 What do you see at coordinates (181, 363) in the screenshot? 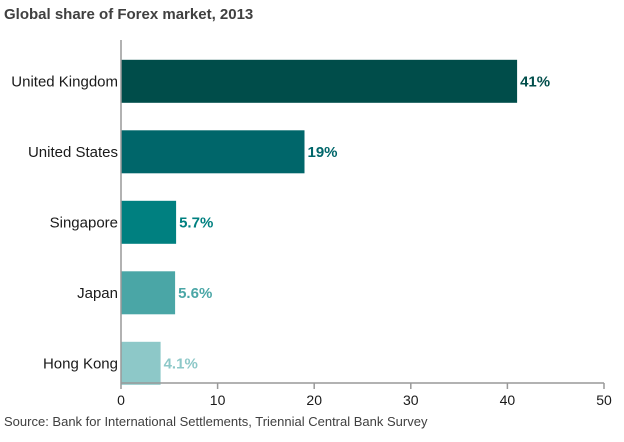
I see `value-label: 4.1%` at bounding box center [181, 363].